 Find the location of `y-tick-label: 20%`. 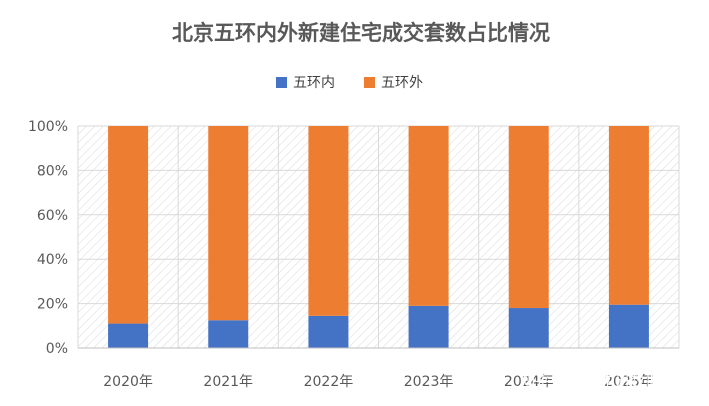

y-tick-label: 20% is located at coordinates (52, 305).